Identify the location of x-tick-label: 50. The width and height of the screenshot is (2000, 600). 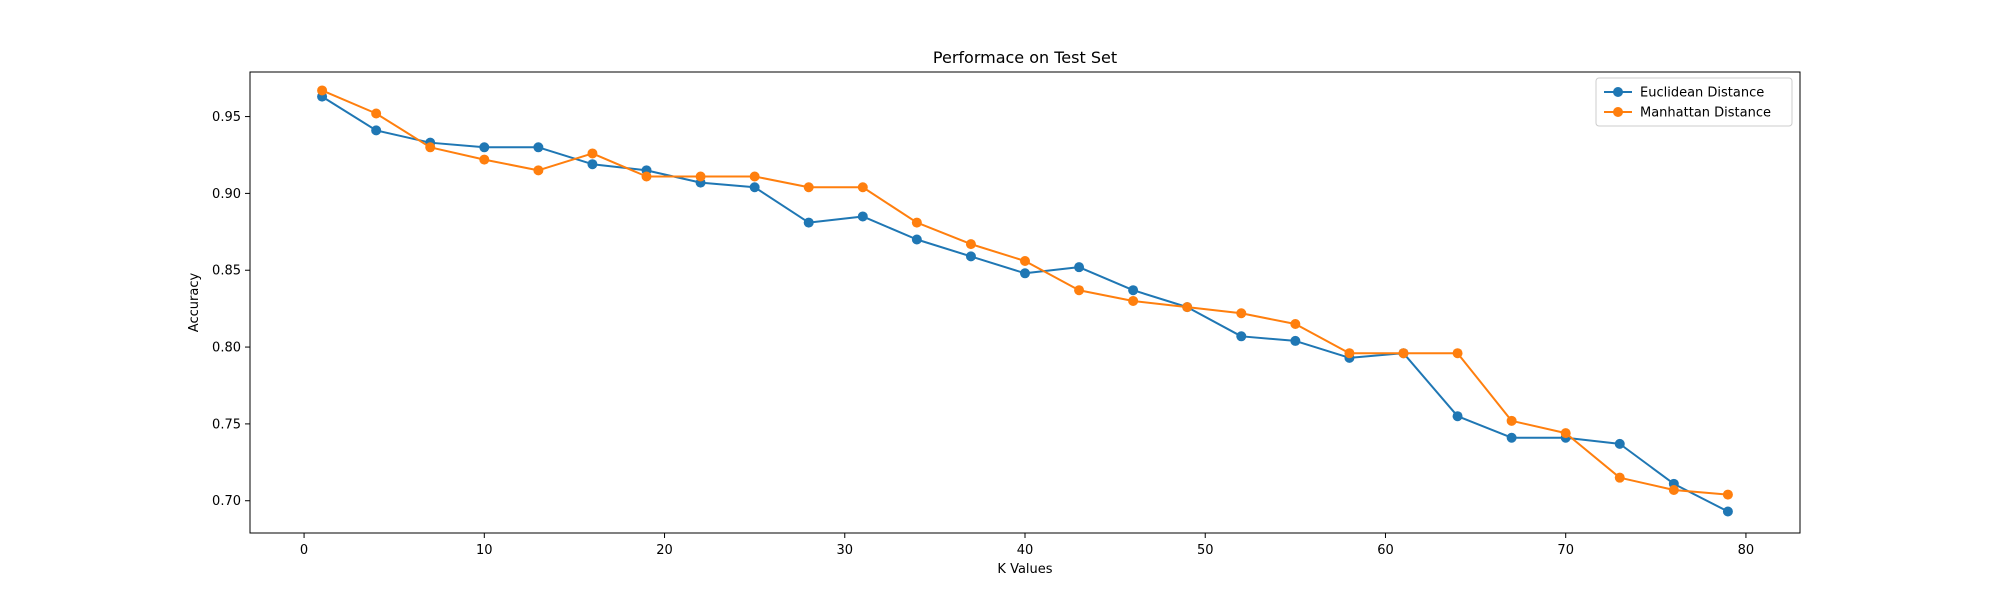
(1205, 550).